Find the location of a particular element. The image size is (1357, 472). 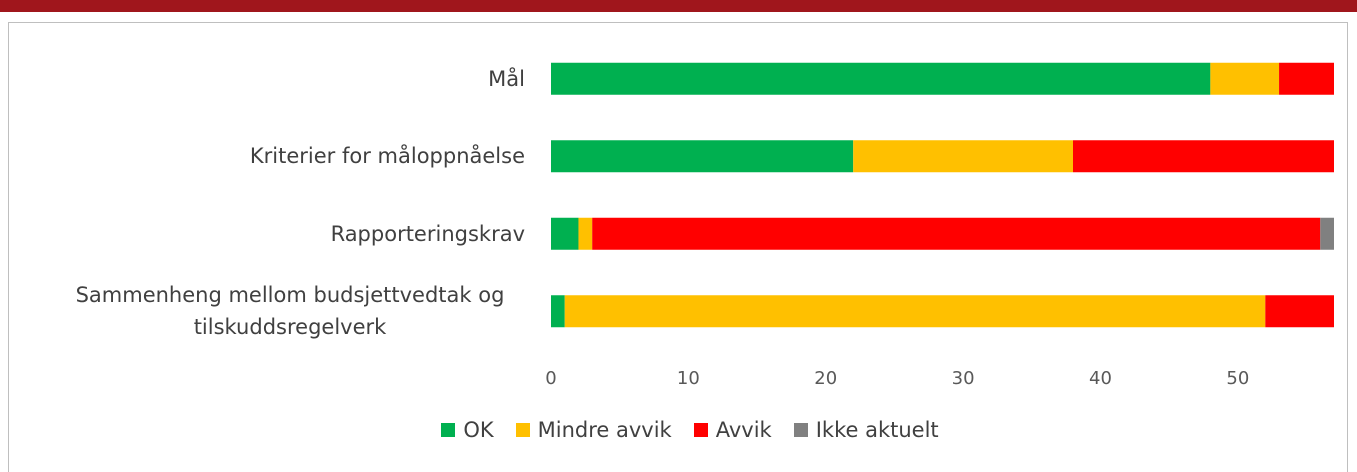

legend: OK Mindre avvik Avvik Ikke aktuelt is located at coordinates (678, 430).